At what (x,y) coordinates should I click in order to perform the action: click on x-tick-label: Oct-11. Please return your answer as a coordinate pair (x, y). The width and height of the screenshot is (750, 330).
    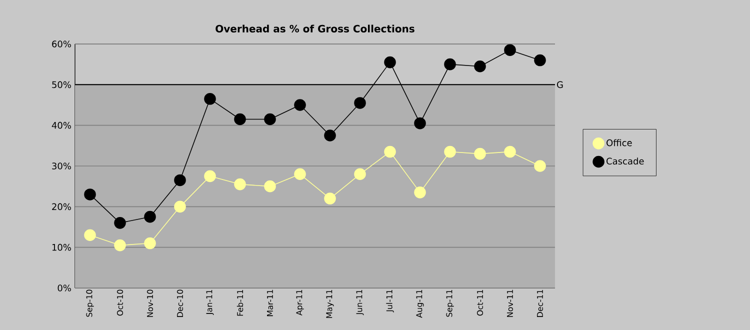
    Looking at the image, I should click on (480, 303).